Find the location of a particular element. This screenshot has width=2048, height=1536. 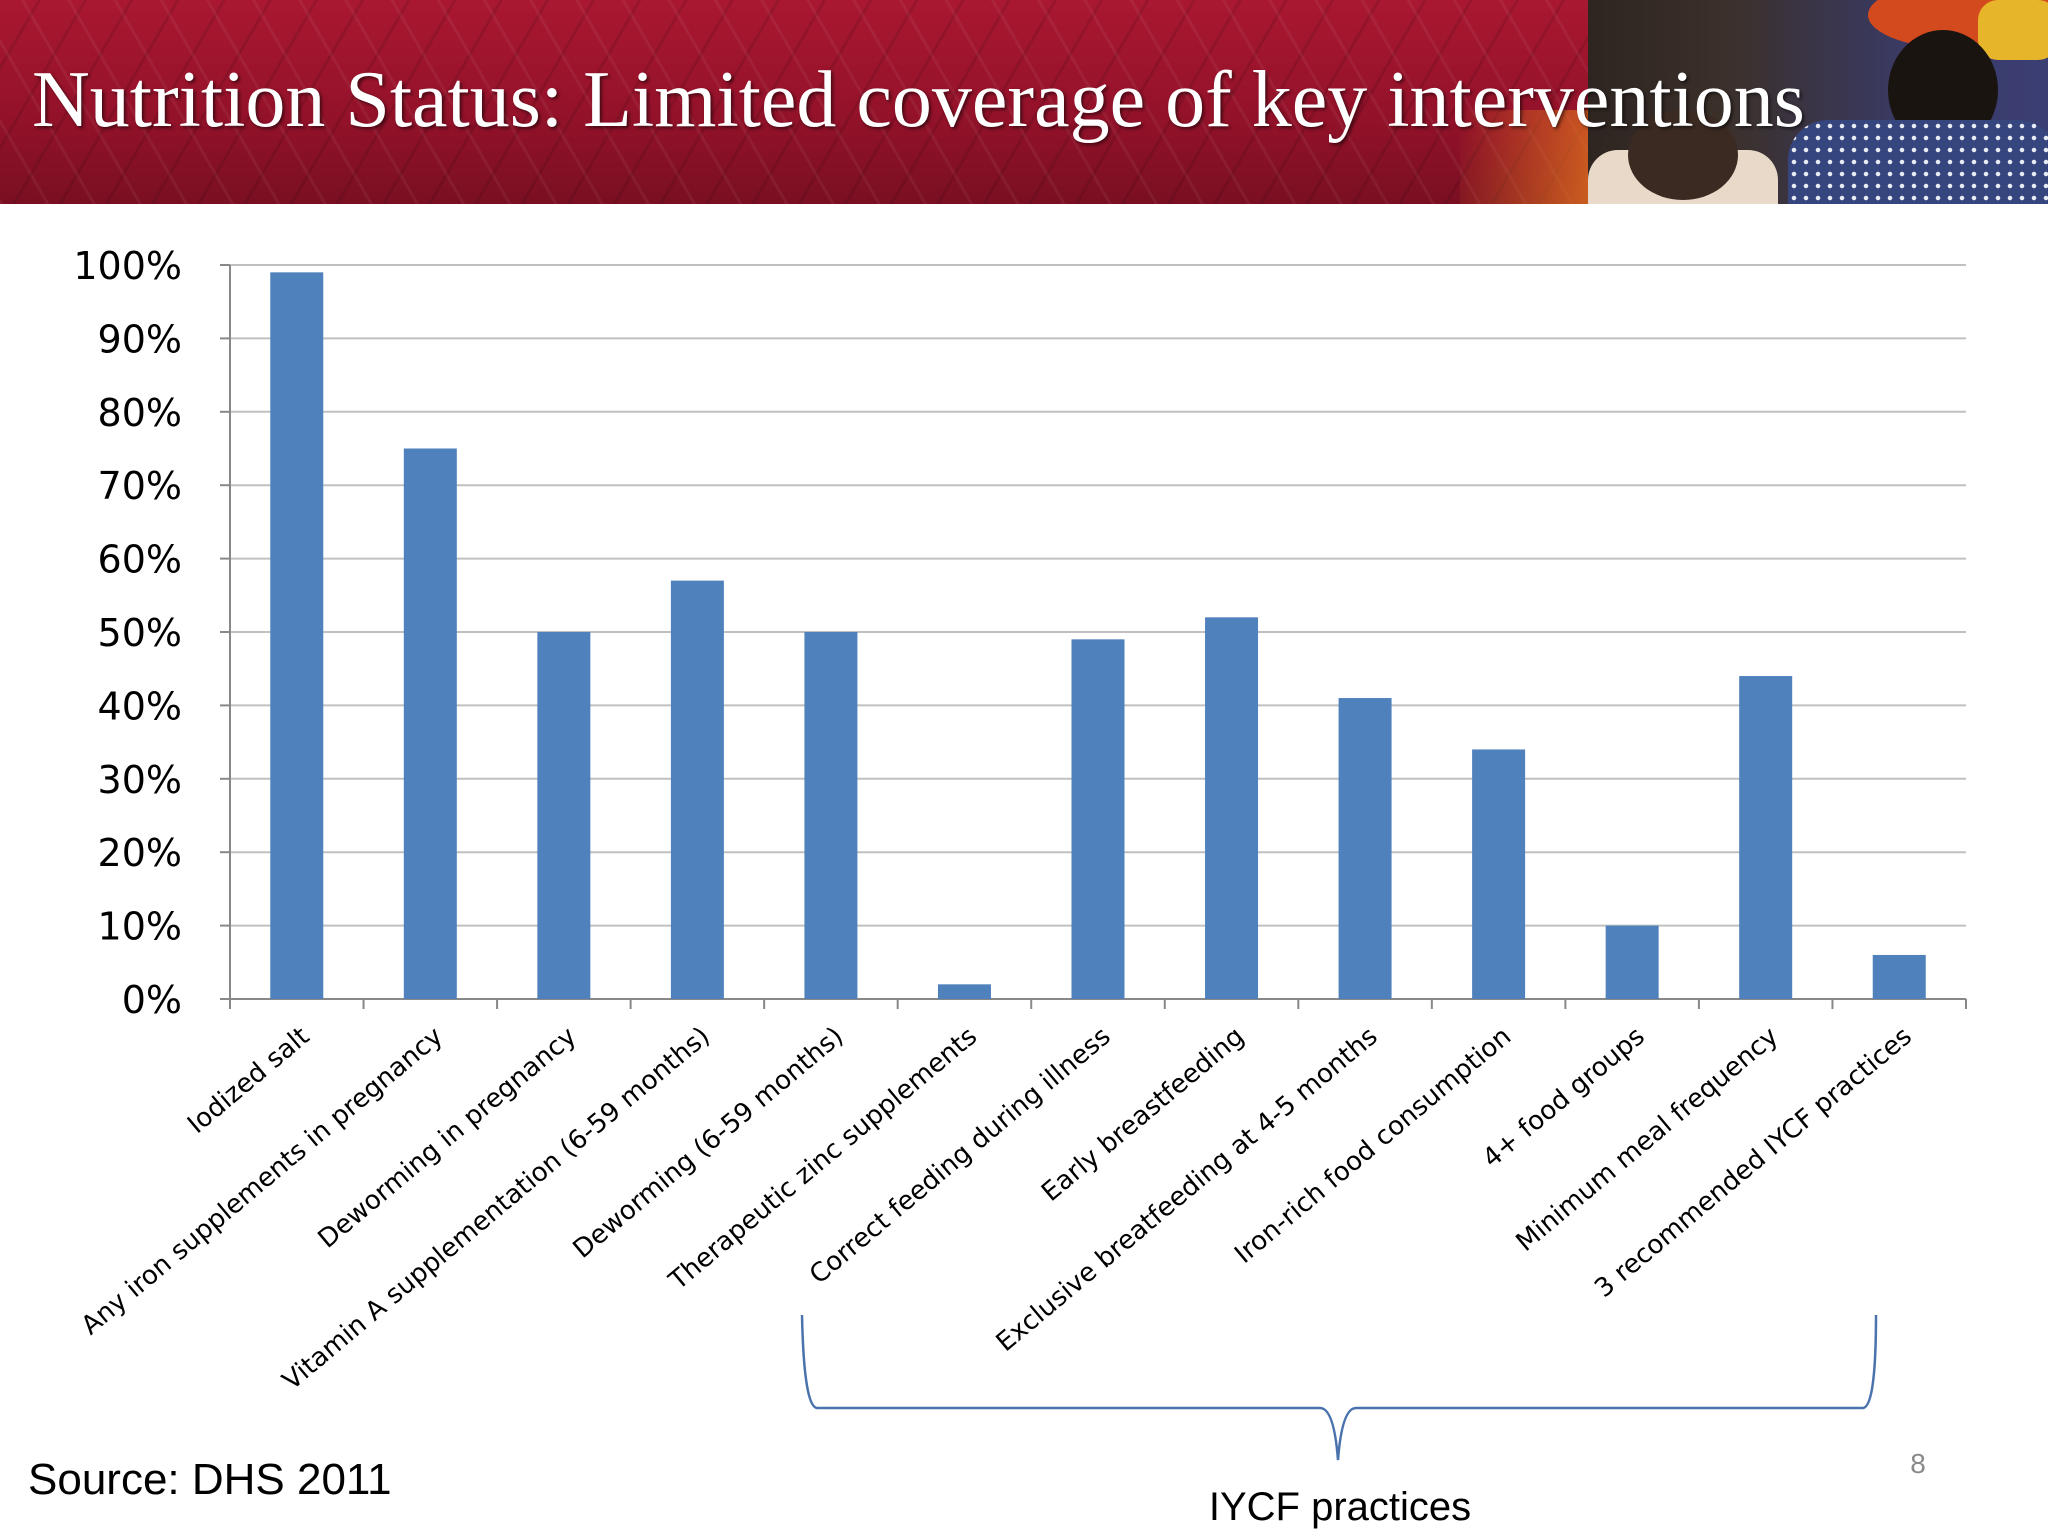

x-category-label: Deworming (6-59 months) is located at coordinates (709, 1142).